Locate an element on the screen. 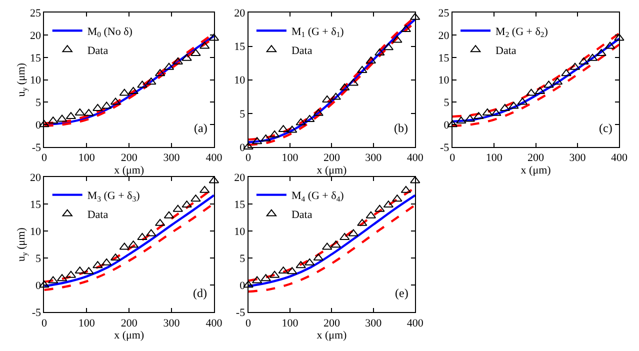 The width and height of the screenshot is (639, 351). annotation: (c) is located at coordinates (605, 128).